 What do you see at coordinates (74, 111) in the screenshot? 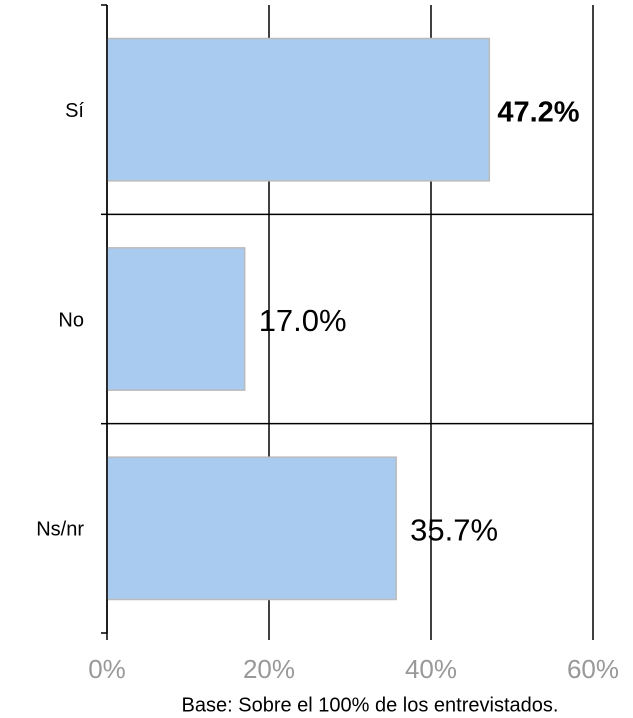
I see `y-tick-label: Sí` at bounding box center [74, 111].